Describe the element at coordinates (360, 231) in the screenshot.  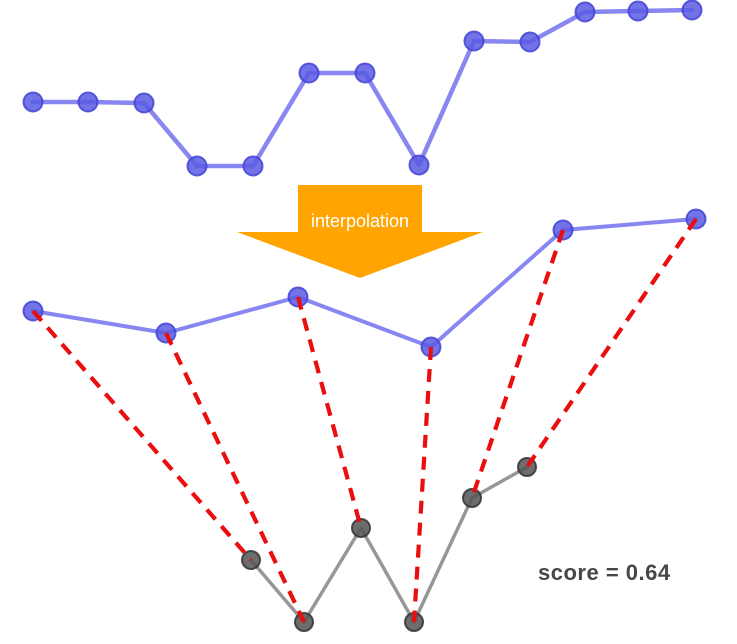
I see `interpolation-arrow` at that location.